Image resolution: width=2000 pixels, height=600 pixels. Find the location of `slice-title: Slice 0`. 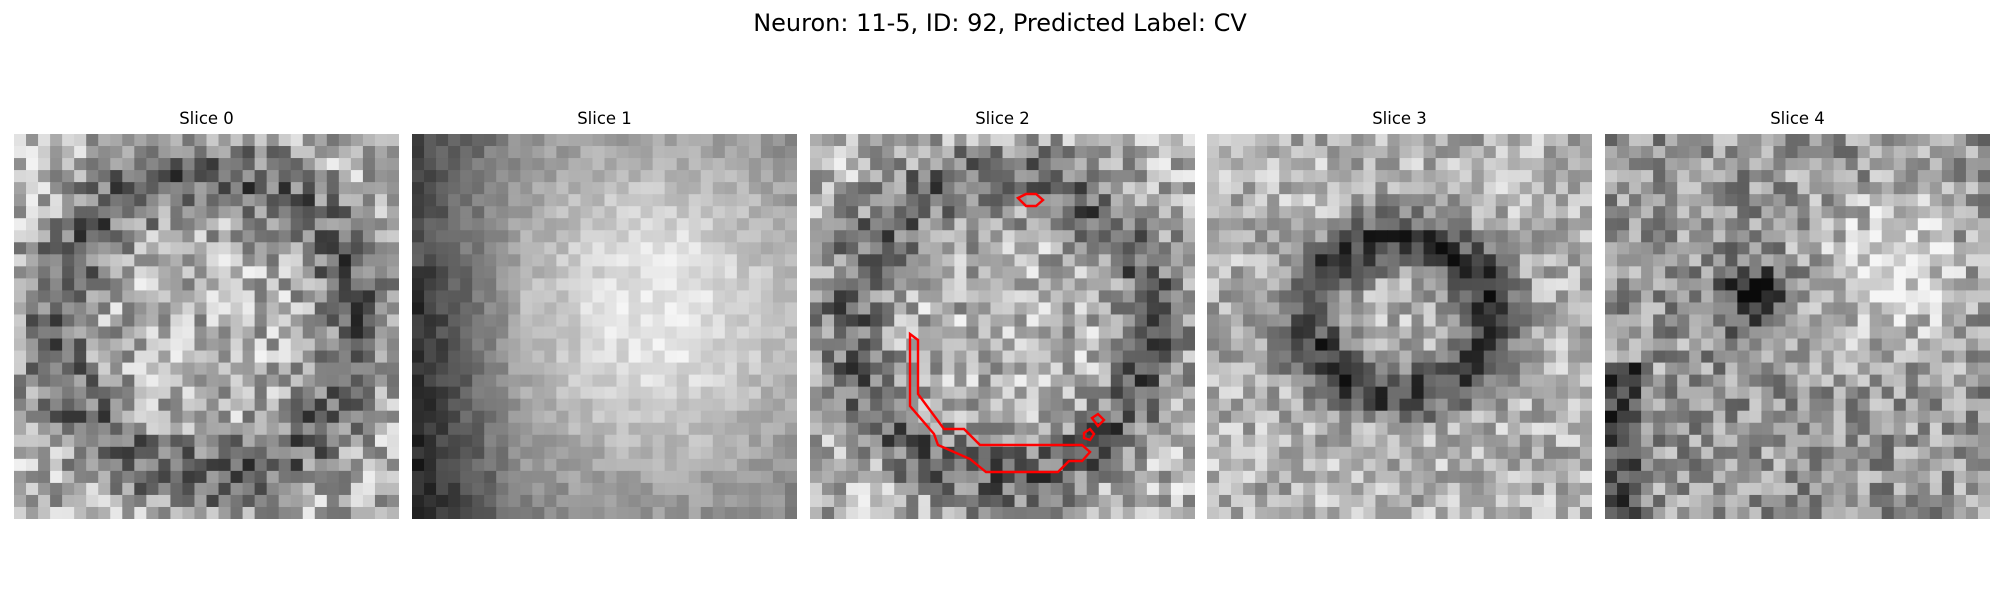

slice-title: Slice 0 is located at coordinates (206, 118).